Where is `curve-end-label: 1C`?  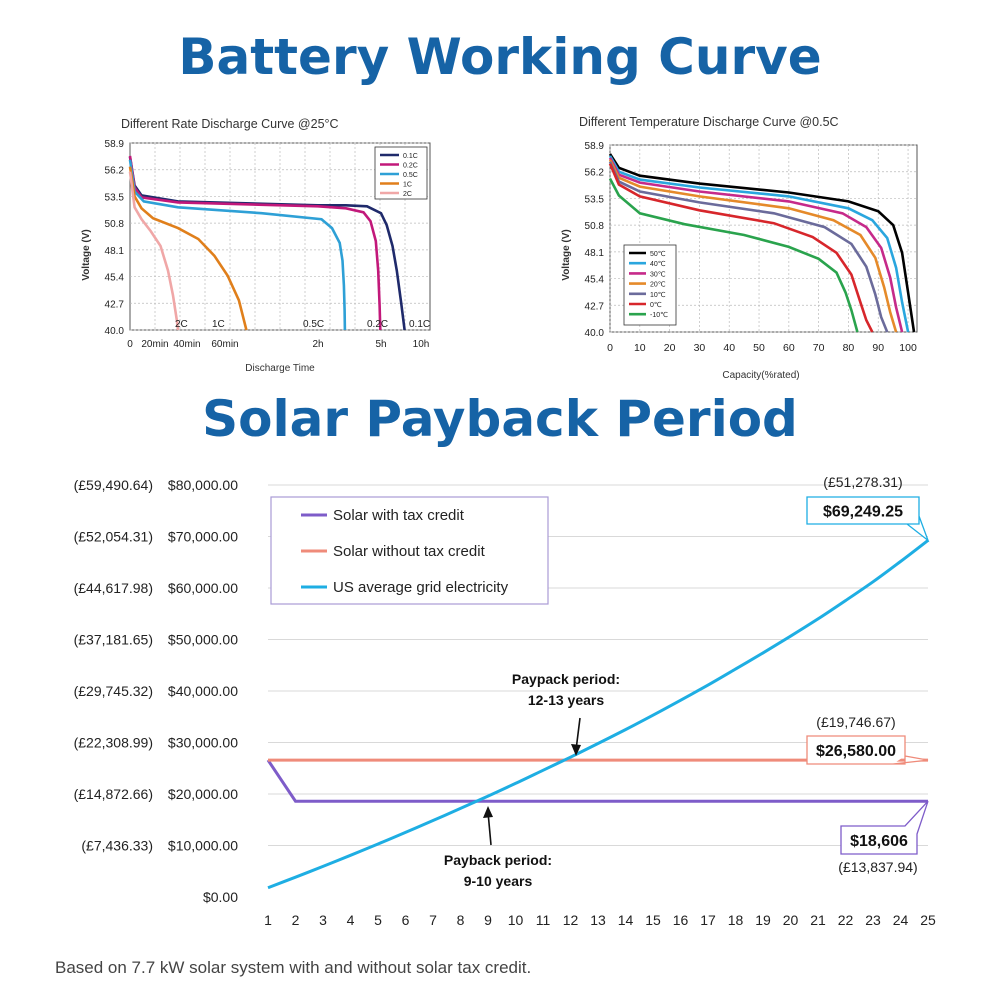 curve-end-label: 1C is located at coordinates (218, 324).